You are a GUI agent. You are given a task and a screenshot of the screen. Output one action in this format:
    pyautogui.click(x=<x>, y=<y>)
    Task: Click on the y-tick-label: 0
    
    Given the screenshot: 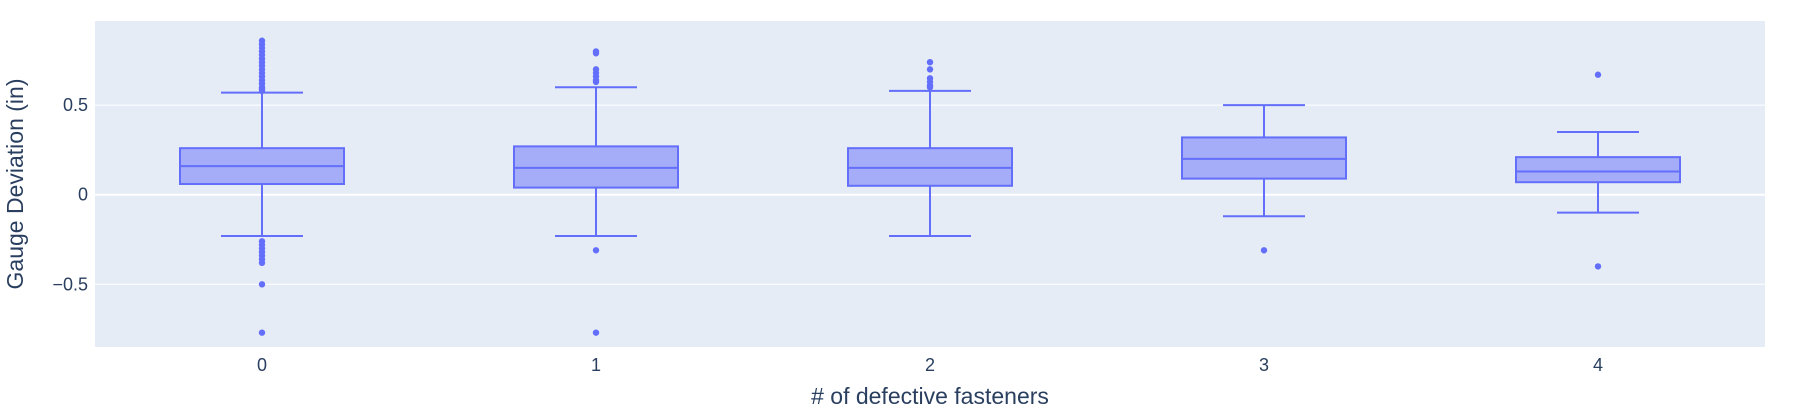 What is the action you would take?
    pyautogui.click(x=83, y=195)
    